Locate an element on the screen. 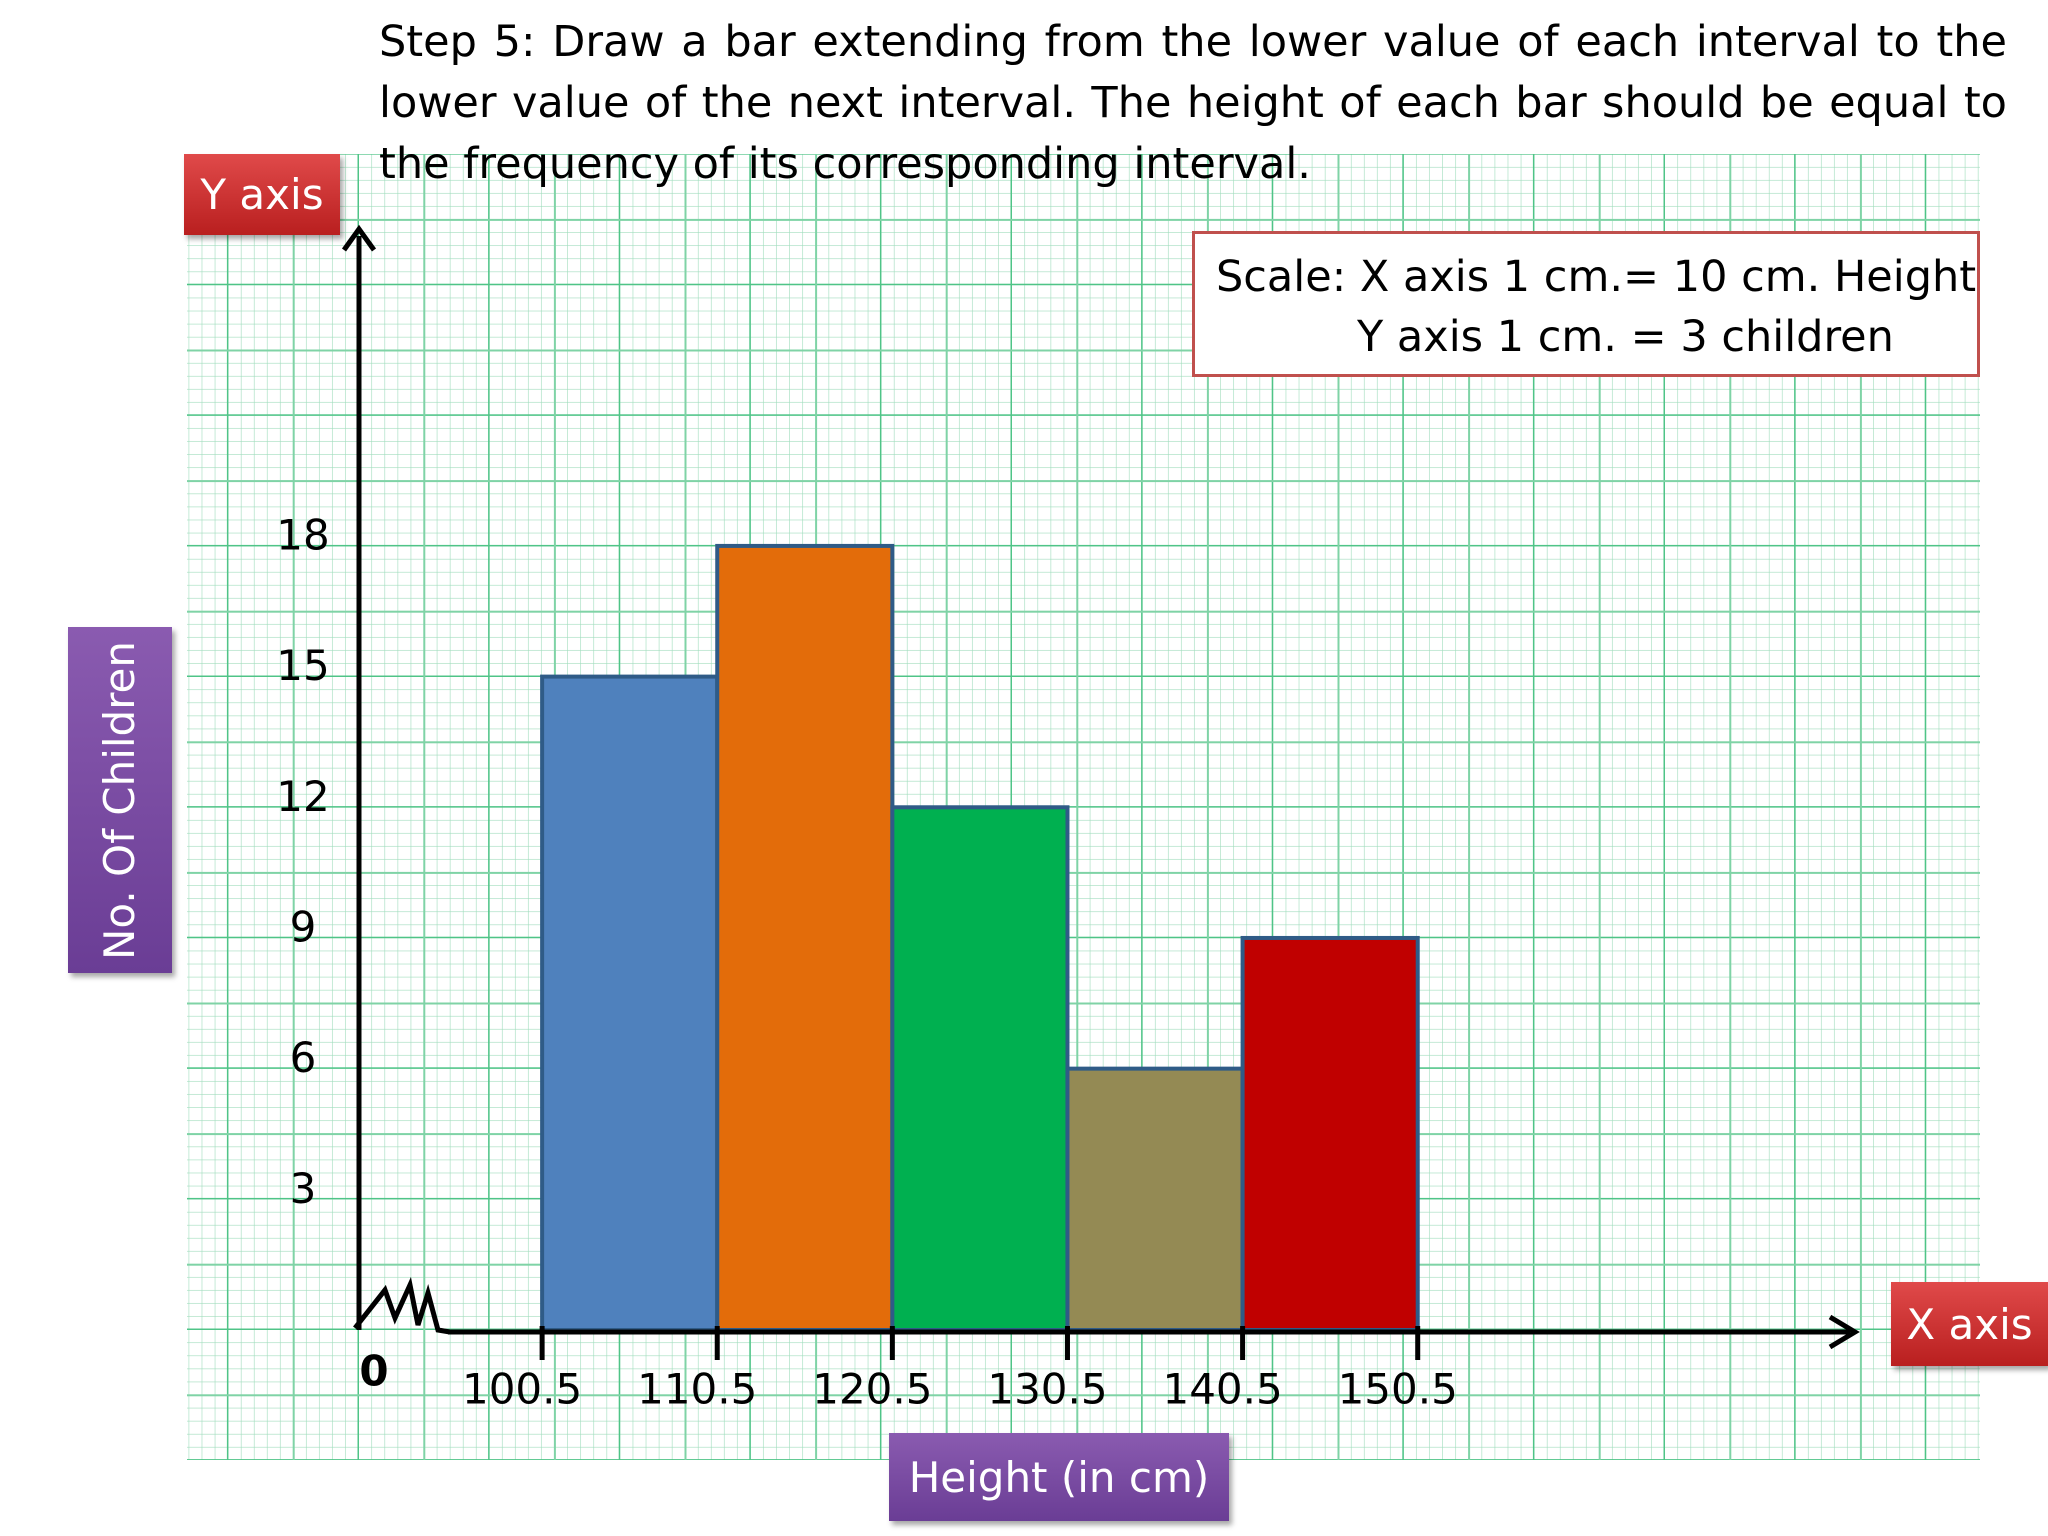 The width and height of the screenshot is (2048, 1536). x-axis-arrow is located at coordinates (1844, 1332).